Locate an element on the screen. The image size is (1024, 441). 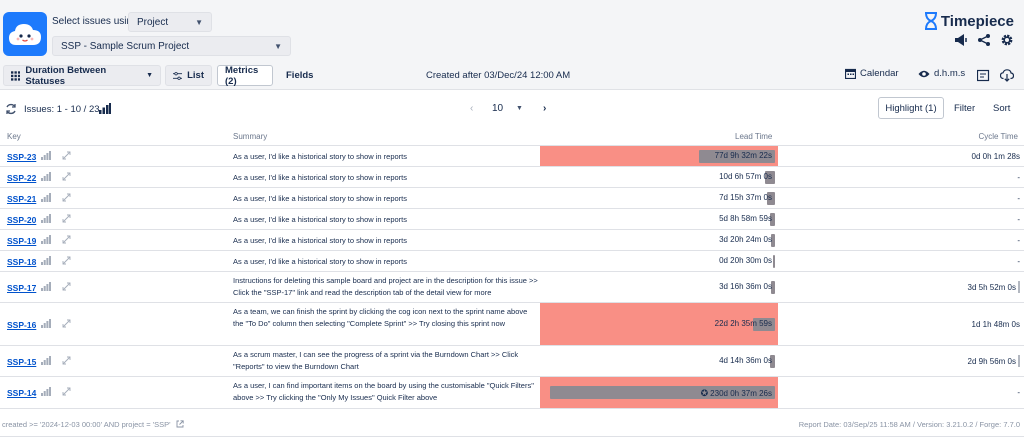
gear-icon is located at coordinates (1007, 40).